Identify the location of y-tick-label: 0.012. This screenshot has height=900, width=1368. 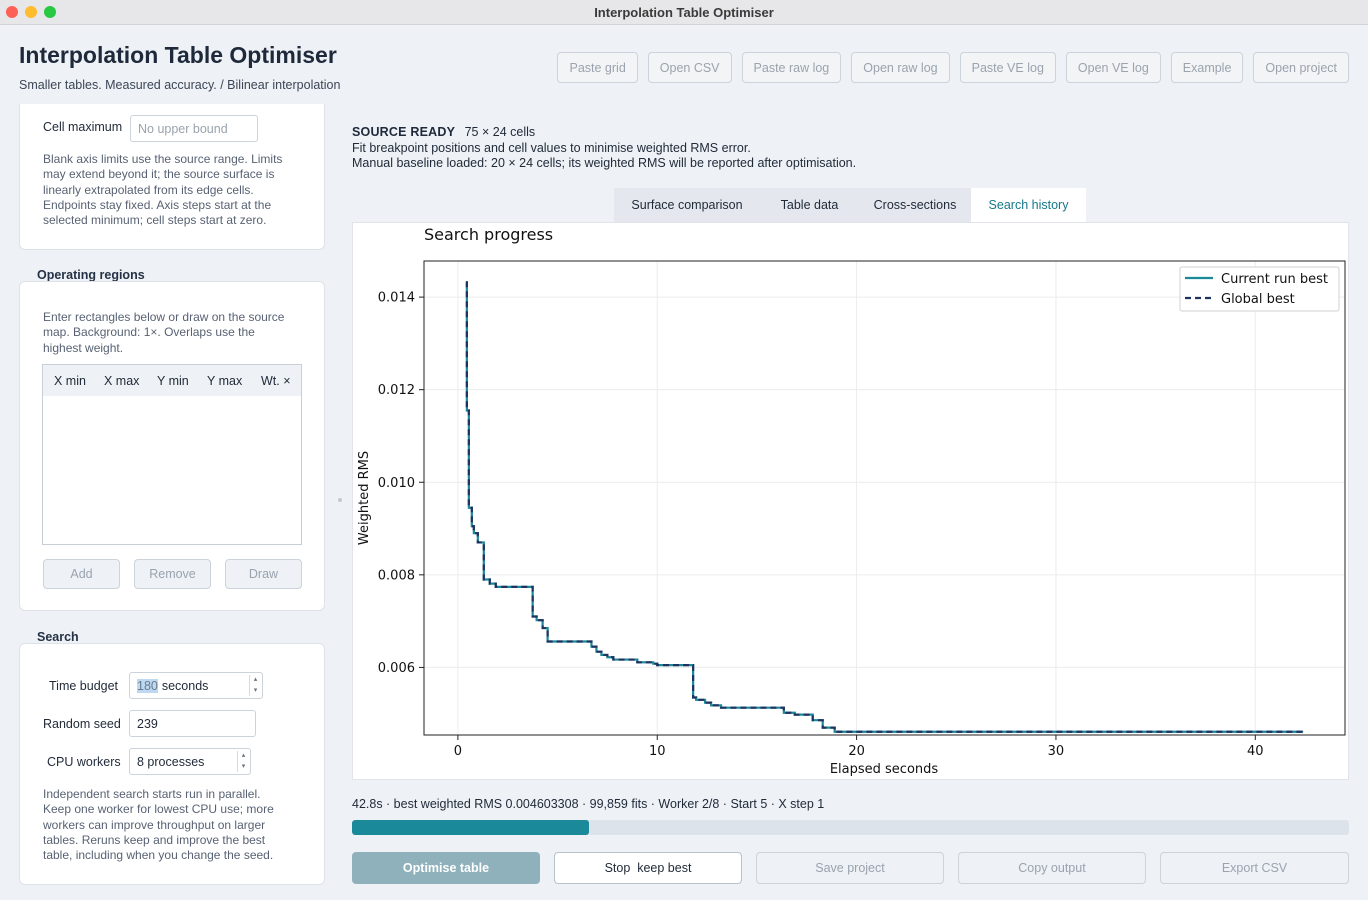
(396, 390).